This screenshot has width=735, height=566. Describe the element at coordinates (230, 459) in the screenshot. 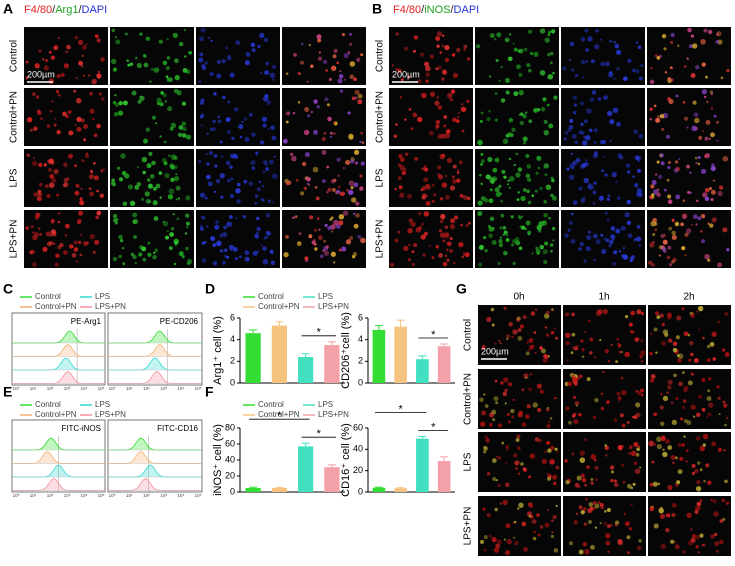

I see `y-tick-label: 40` at that location.